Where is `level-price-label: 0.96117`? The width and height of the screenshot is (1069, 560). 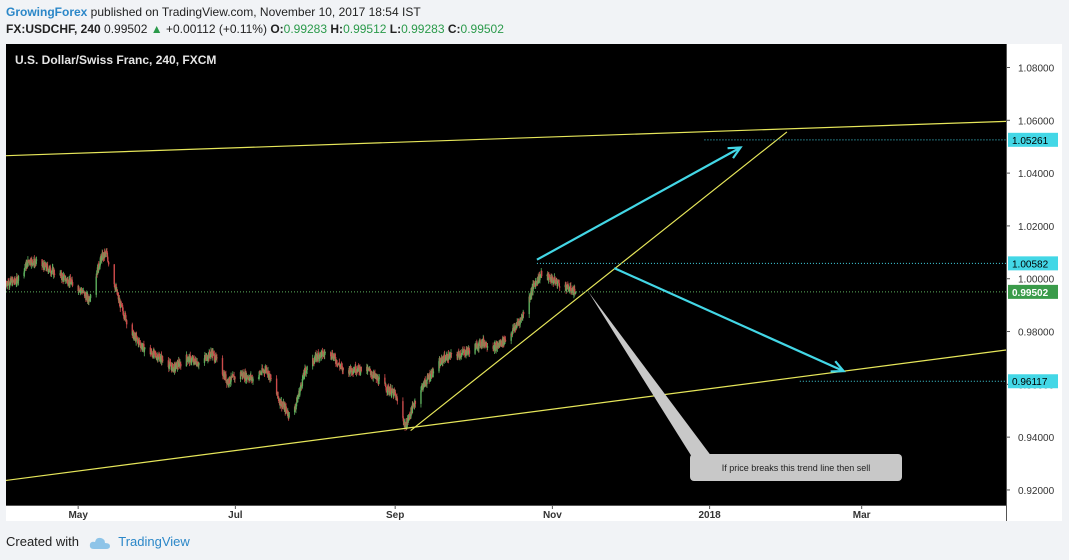 level-price-label: 0.96117 is located at coordinates (1030, 382).